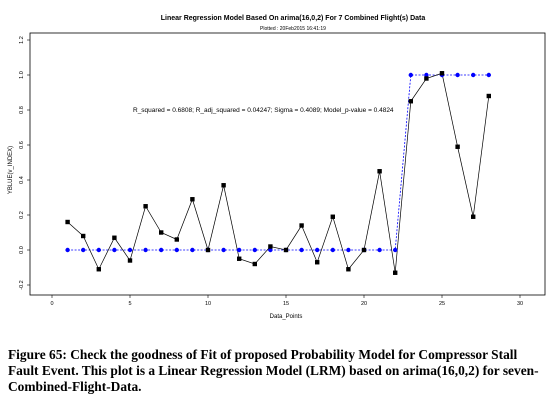  What do you see at coordinates (22, 180) in the screenshot?
I see `y-tick-label: 0.4` at bounding box center [22, 180].